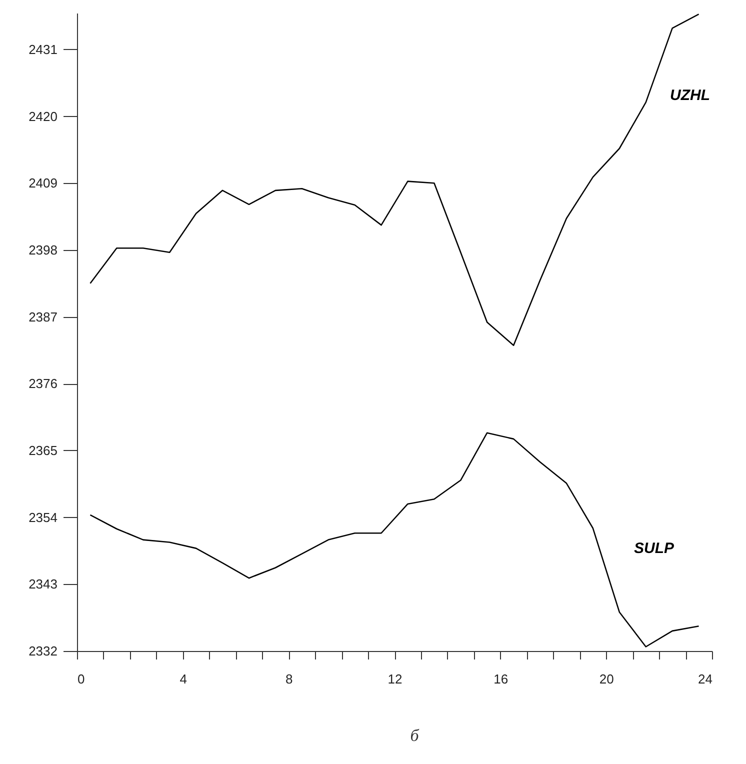 The width and height of the screenshot is (746, 764). Describe the element at coordinates (43, 384) in the screenshot. I see `y-tick-label: 2376` at that location.